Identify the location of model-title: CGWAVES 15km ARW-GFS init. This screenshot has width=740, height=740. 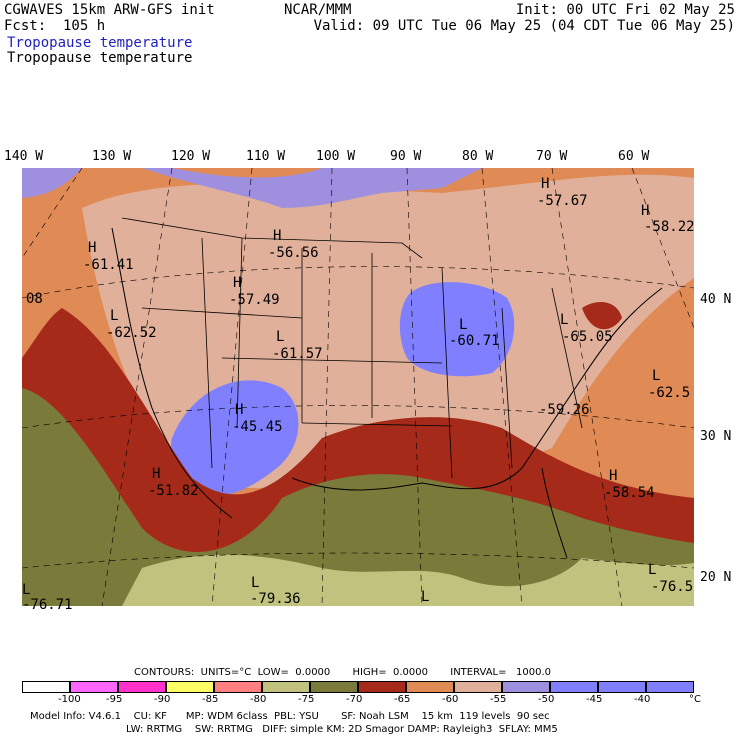
(109, 10).